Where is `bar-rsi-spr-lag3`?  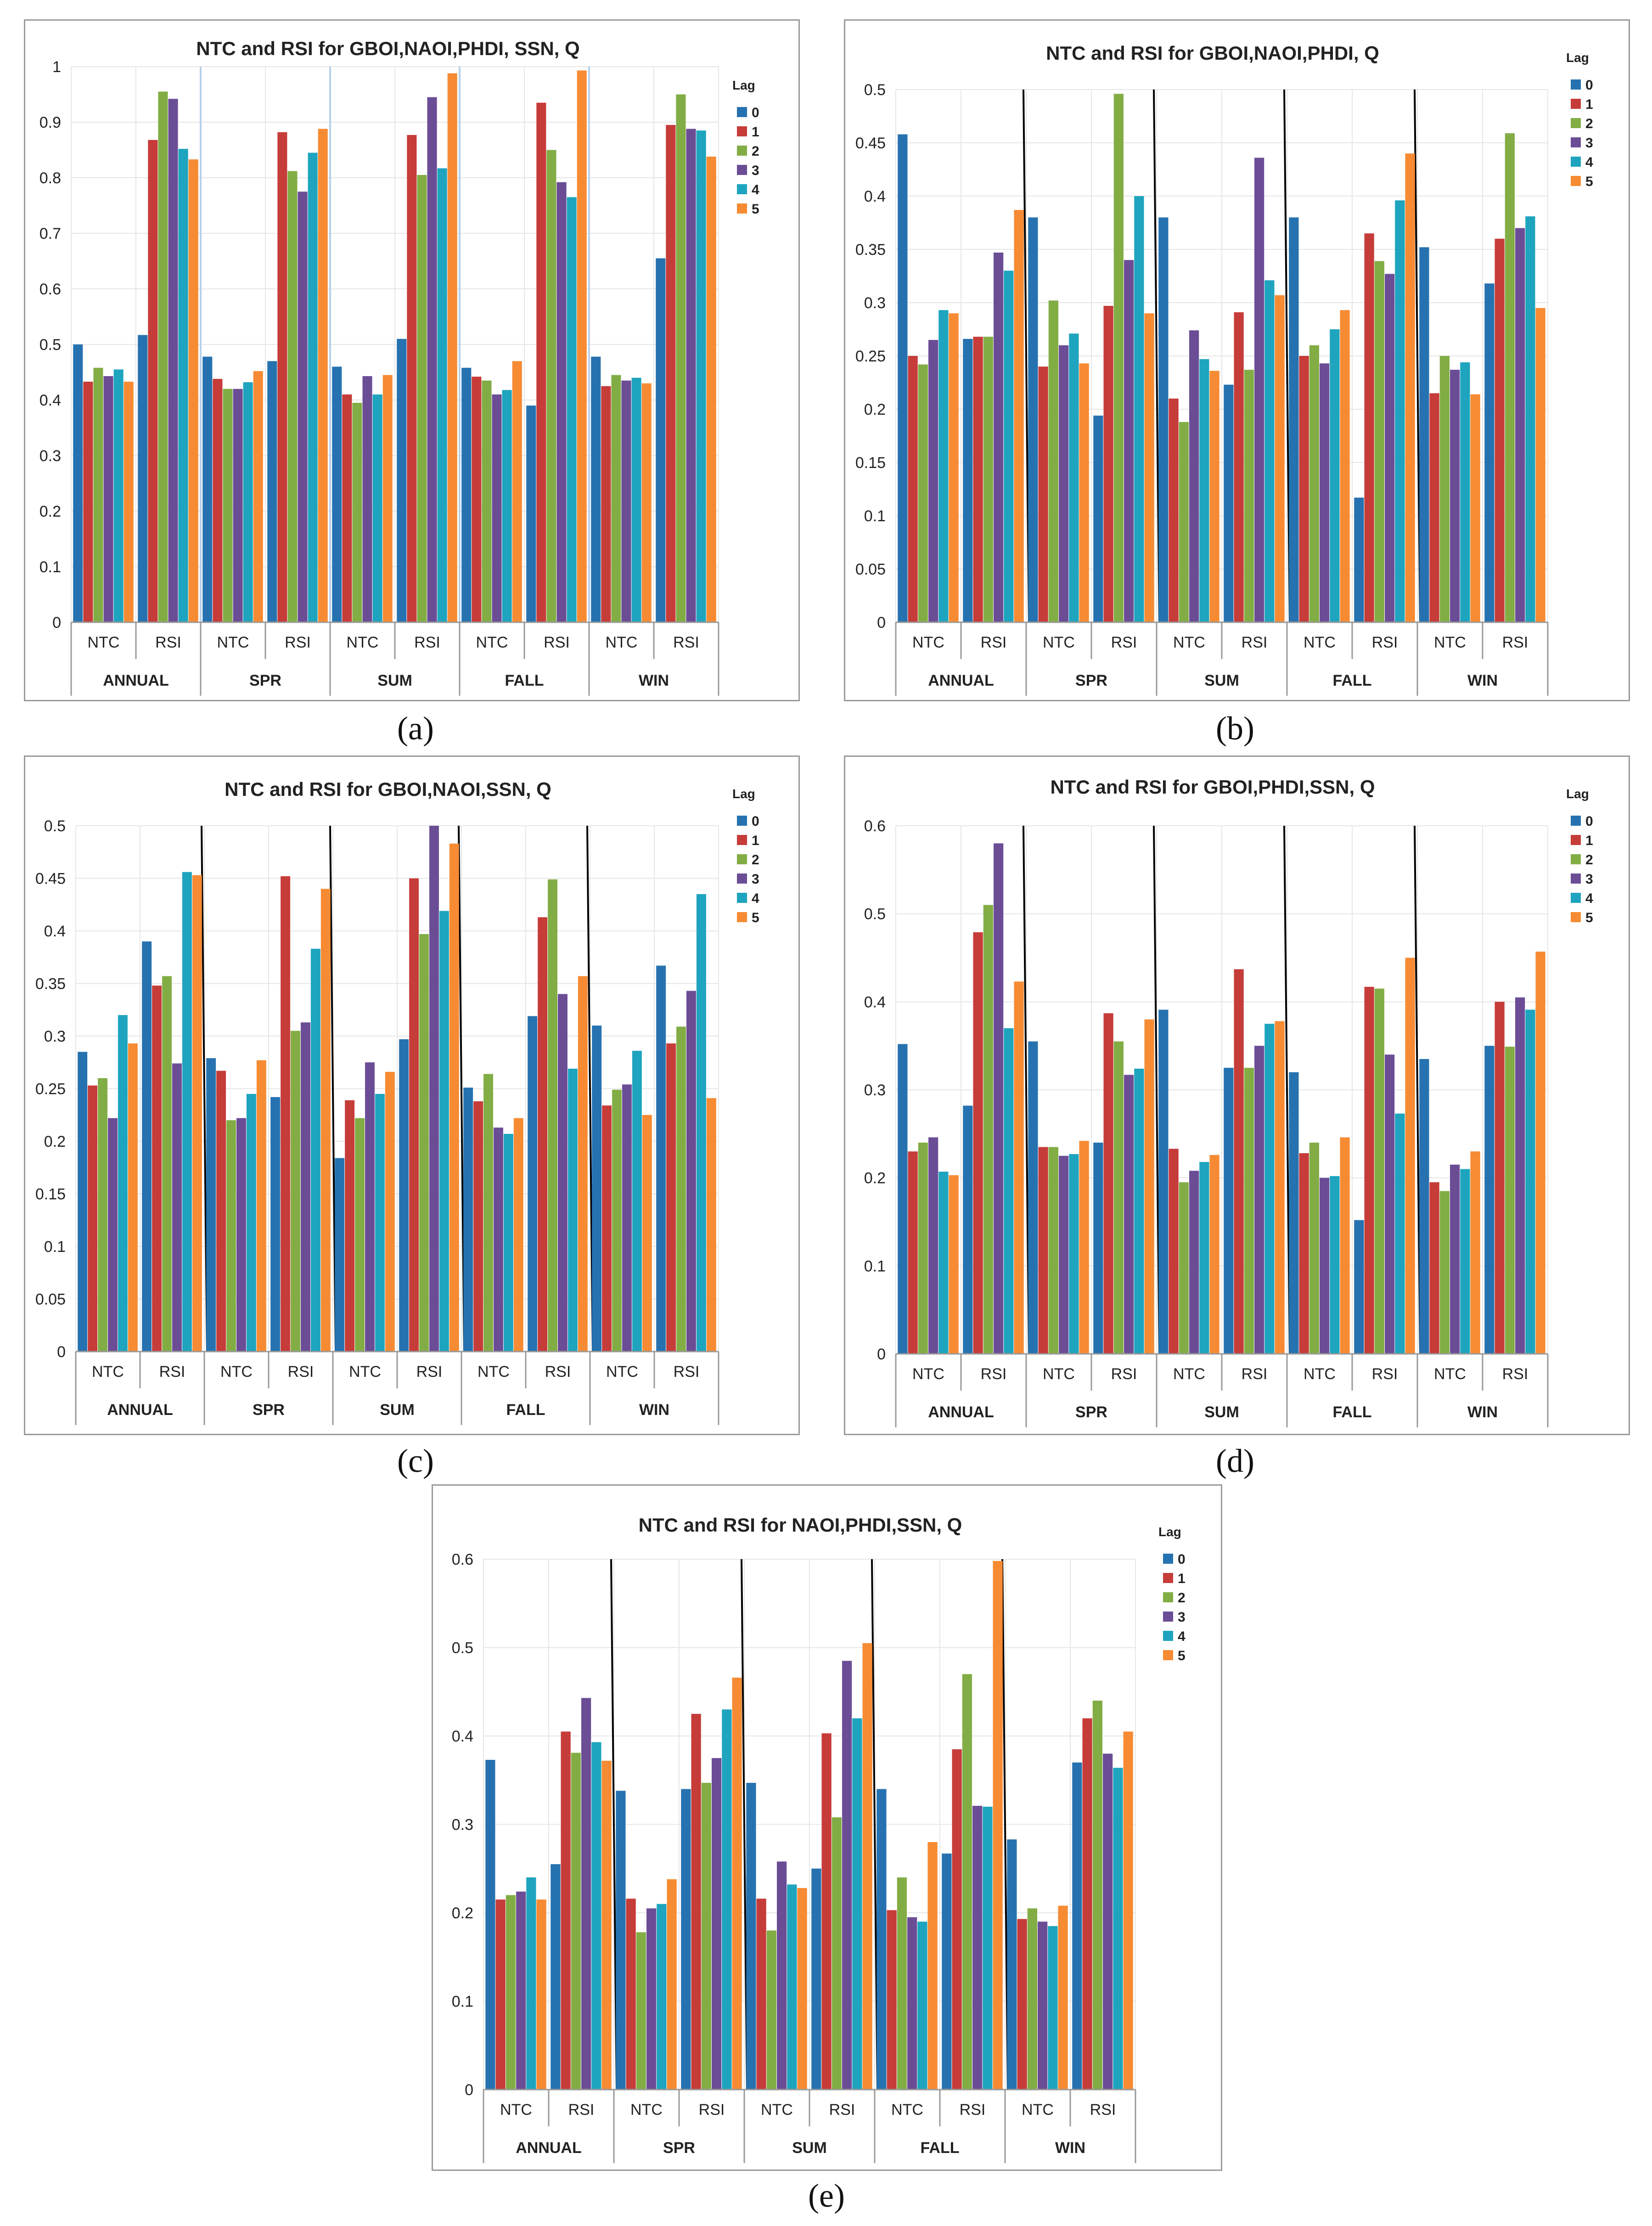
bar-rsi-spr-lag3 is located at coordinates (1129, 441).